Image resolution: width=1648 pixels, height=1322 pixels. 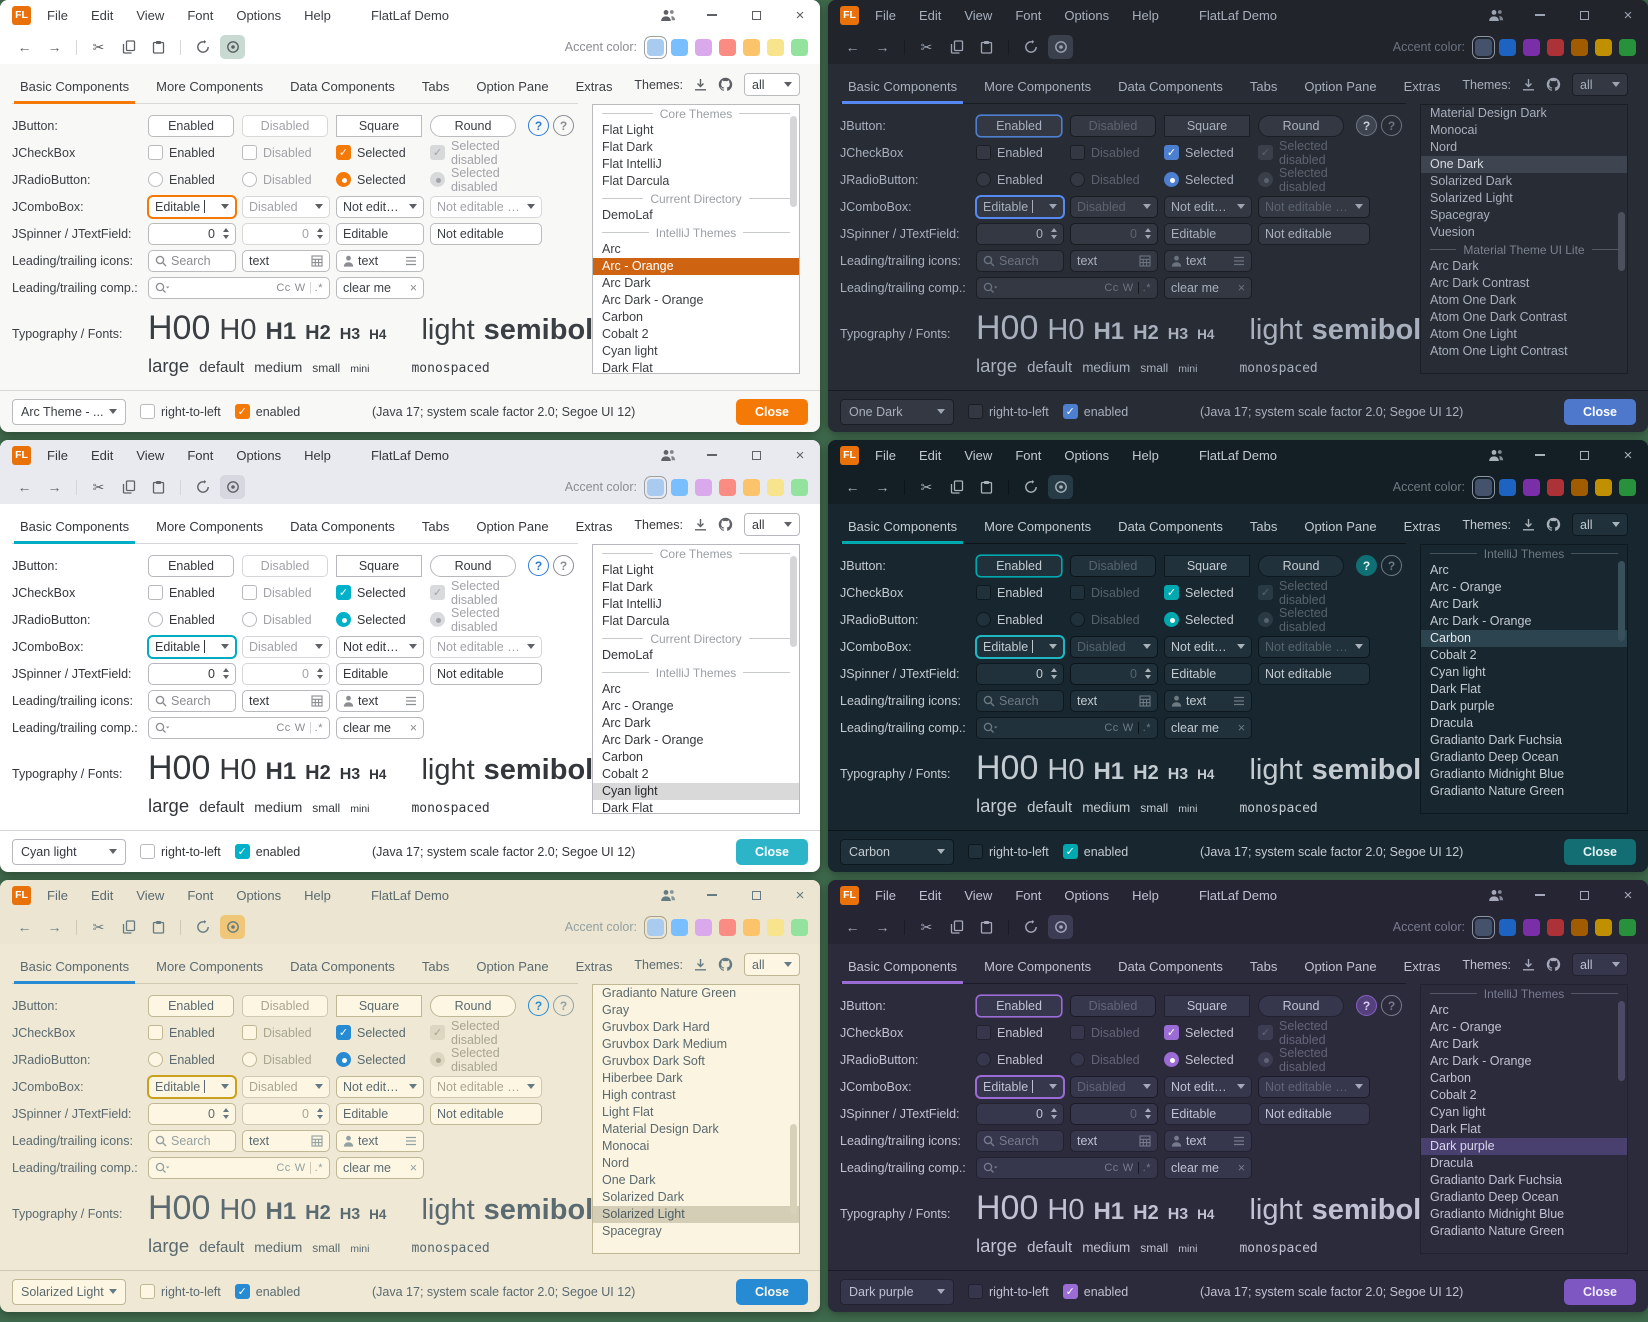 I want to click on theme-list-item: Carbon, so click(x=1450, y=1078).